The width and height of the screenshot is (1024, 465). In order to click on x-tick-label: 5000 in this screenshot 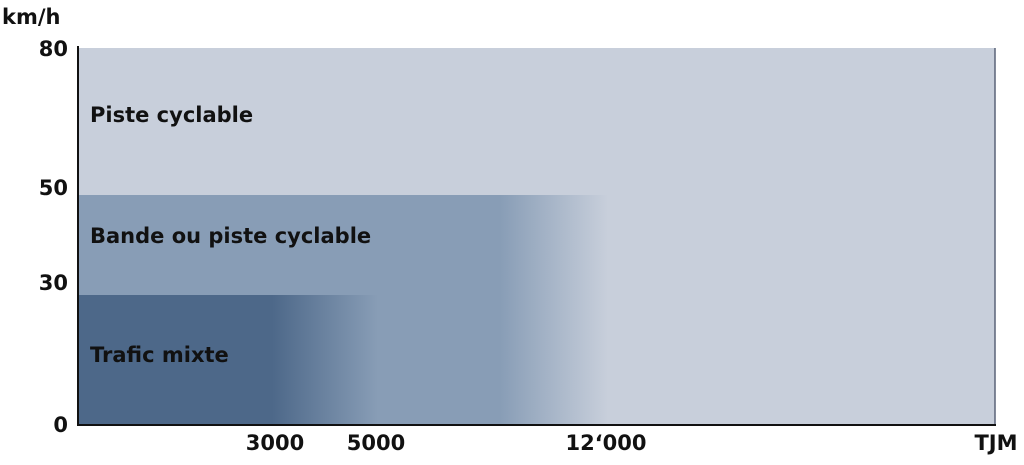, I will do `click(376, 443)`.